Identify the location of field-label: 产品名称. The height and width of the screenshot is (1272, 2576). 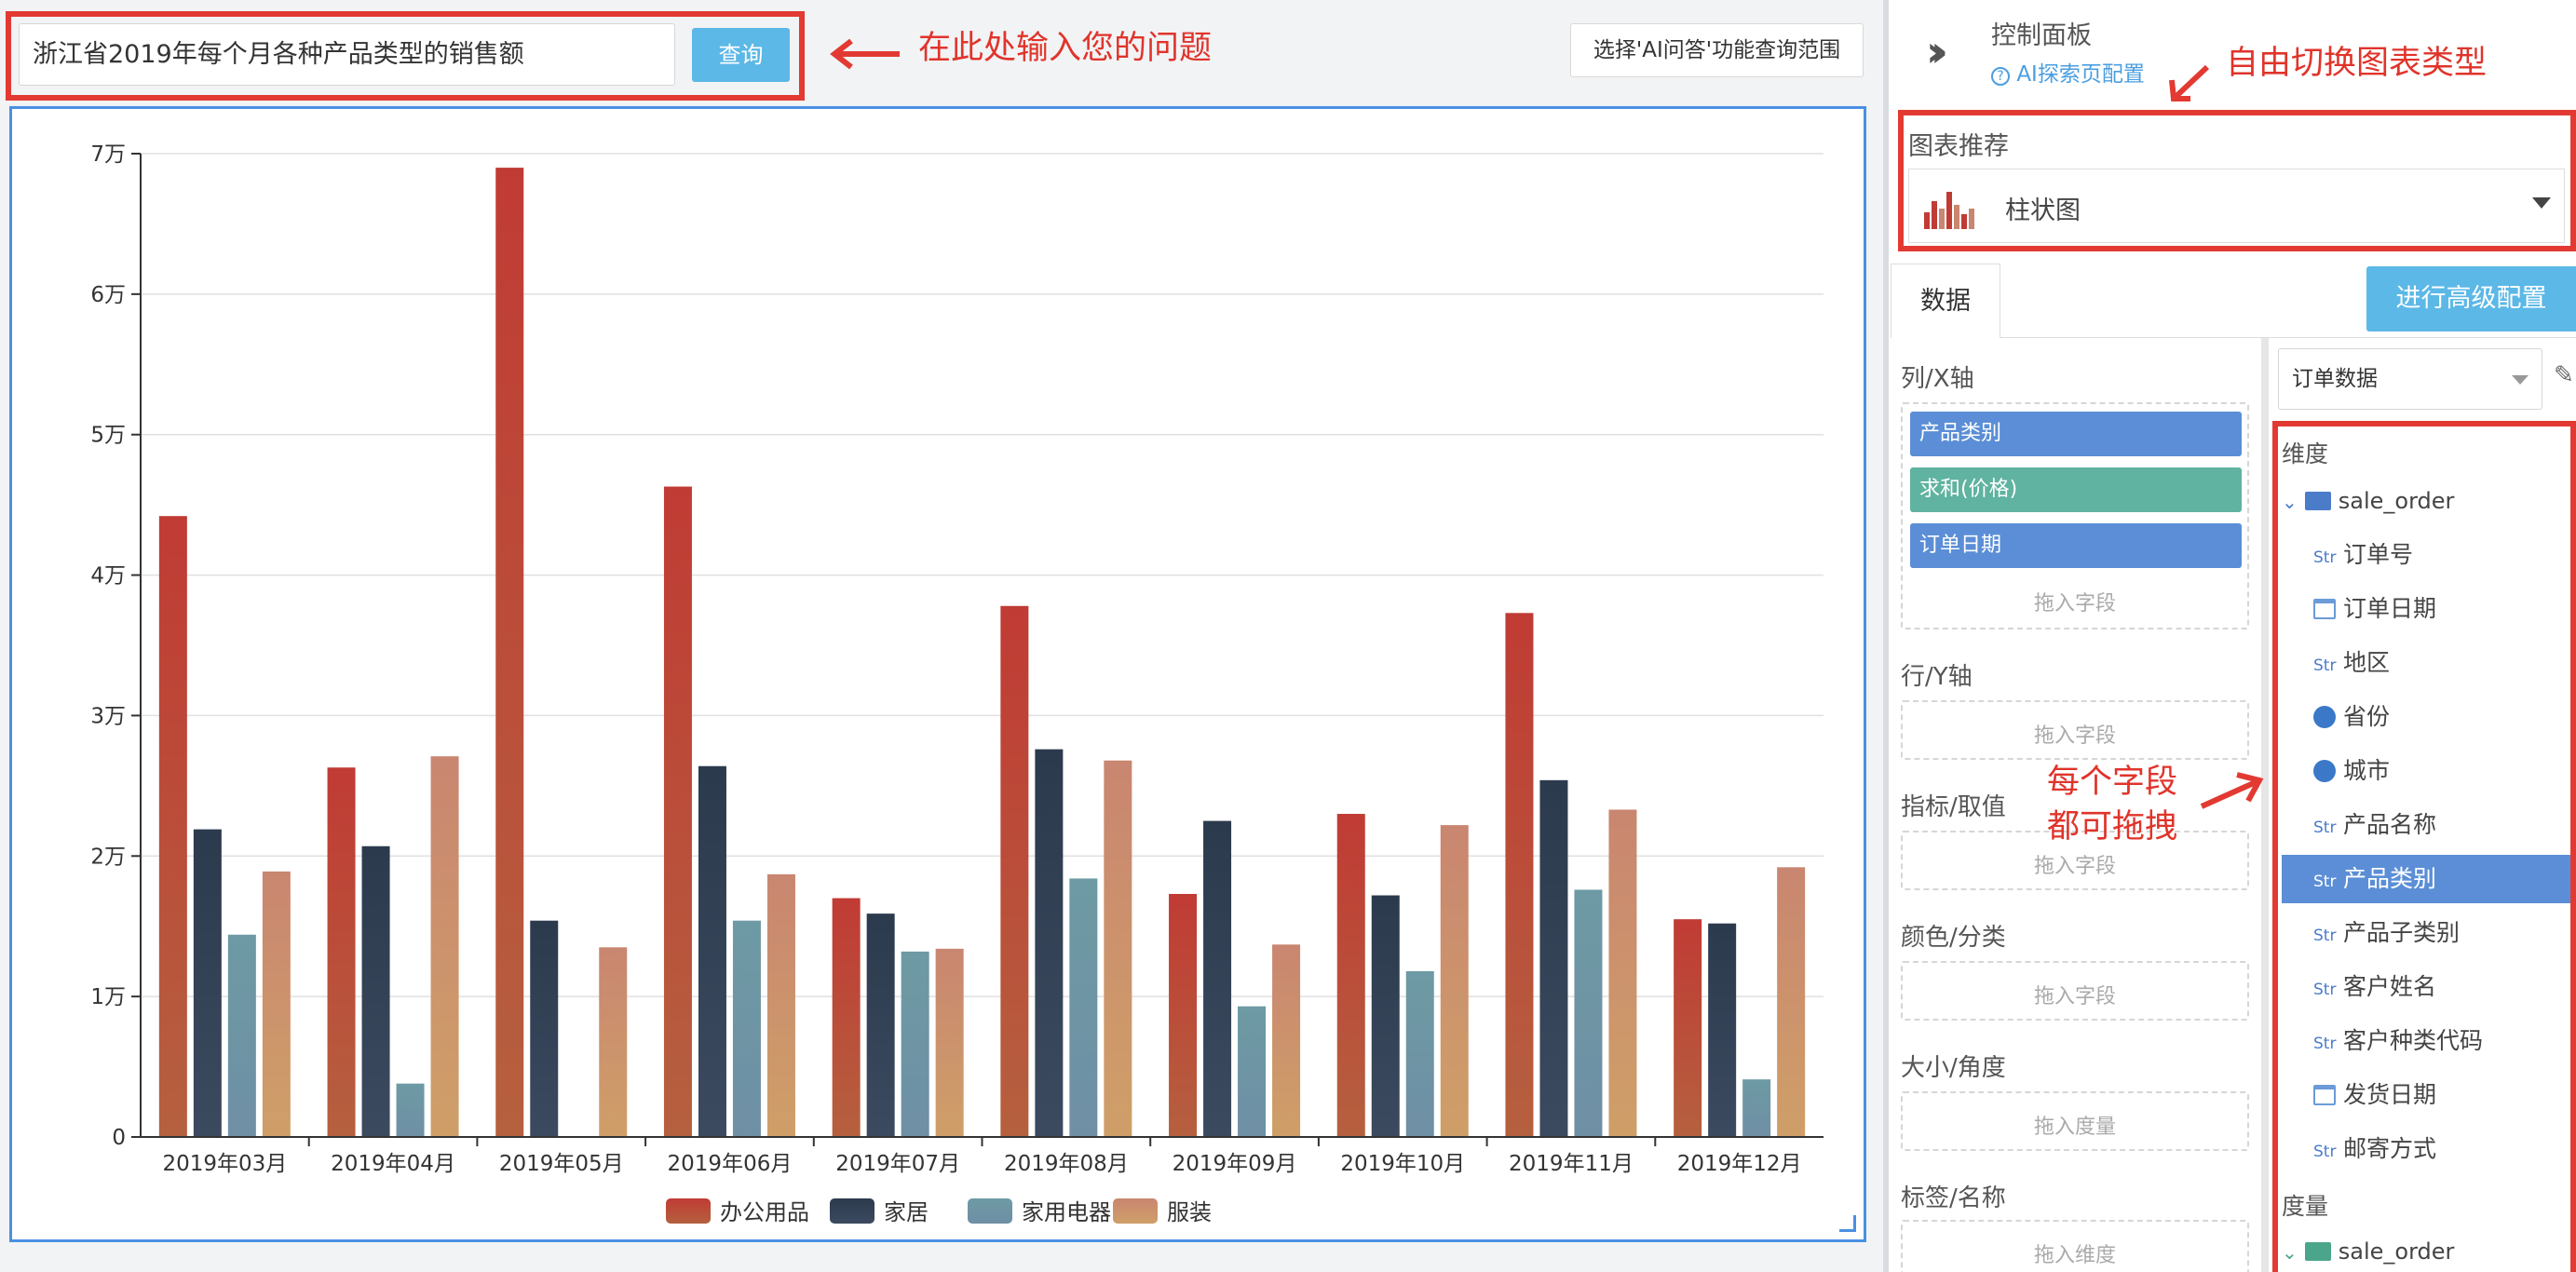
(2390, 825).